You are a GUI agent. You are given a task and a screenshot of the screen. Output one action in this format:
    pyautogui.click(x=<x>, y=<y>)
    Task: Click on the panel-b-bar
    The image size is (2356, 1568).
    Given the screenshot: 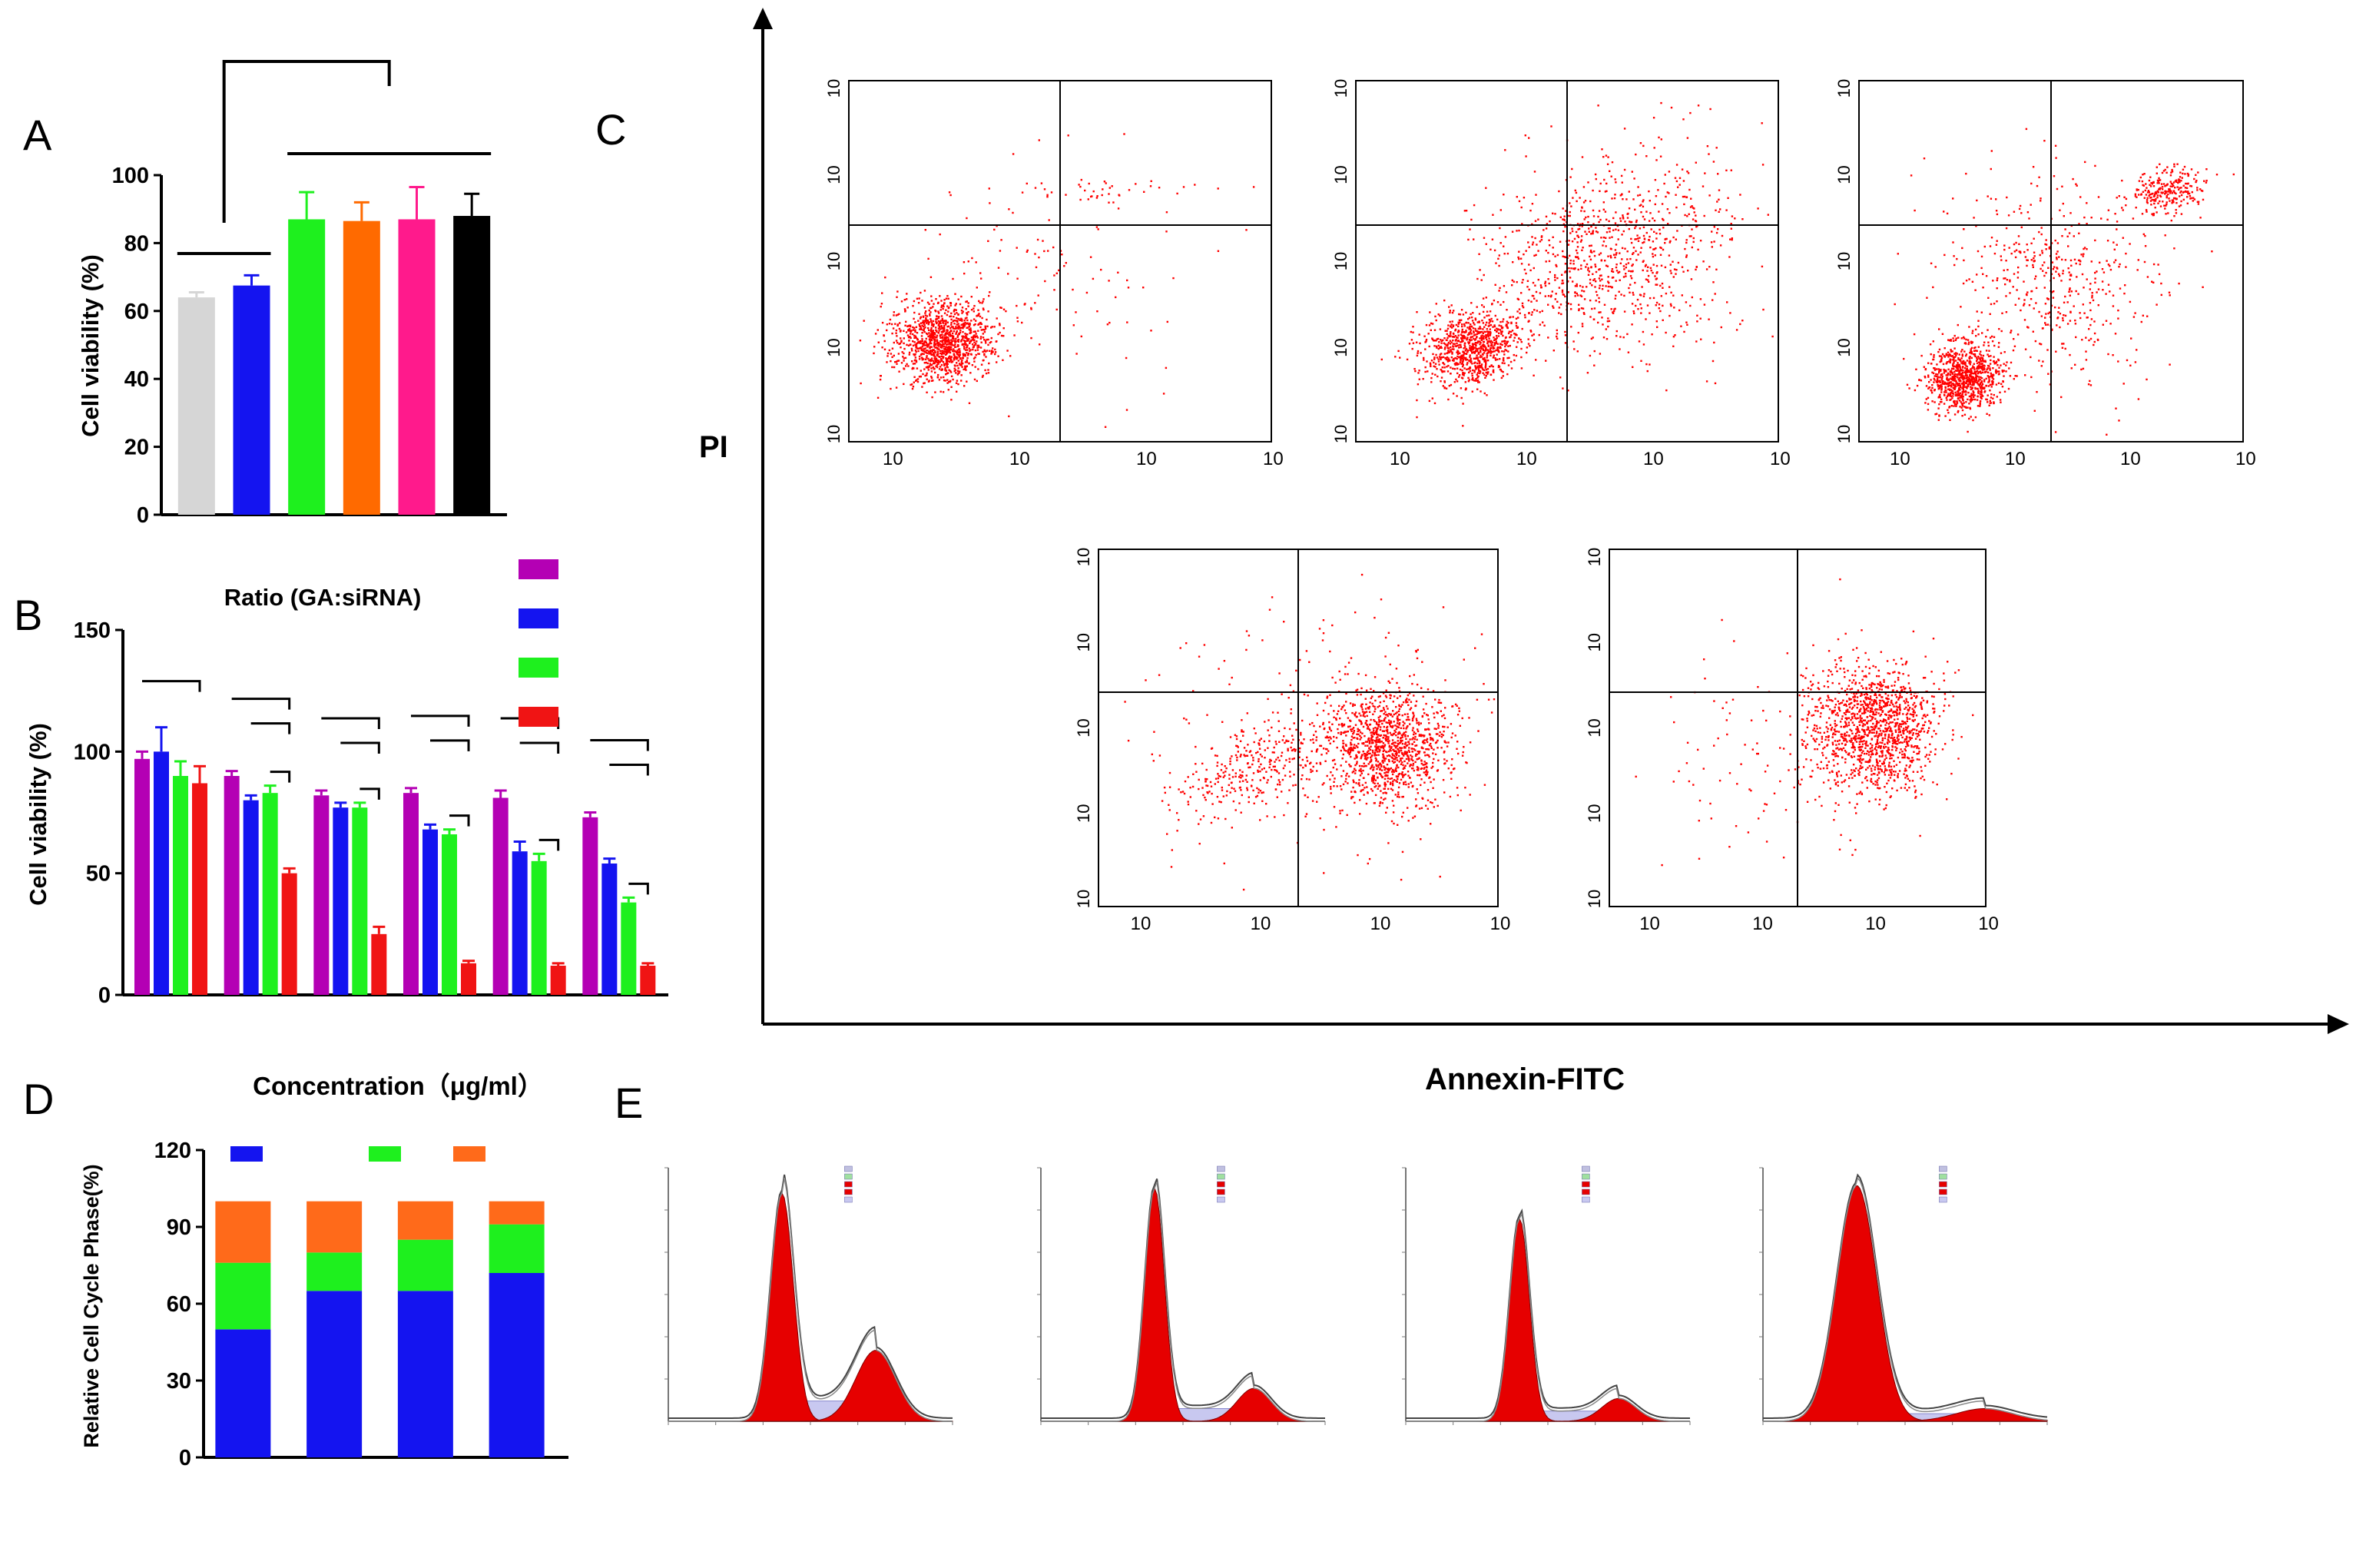 What is the action you would take?
    pyautogui.click(x=180, y=886)
    